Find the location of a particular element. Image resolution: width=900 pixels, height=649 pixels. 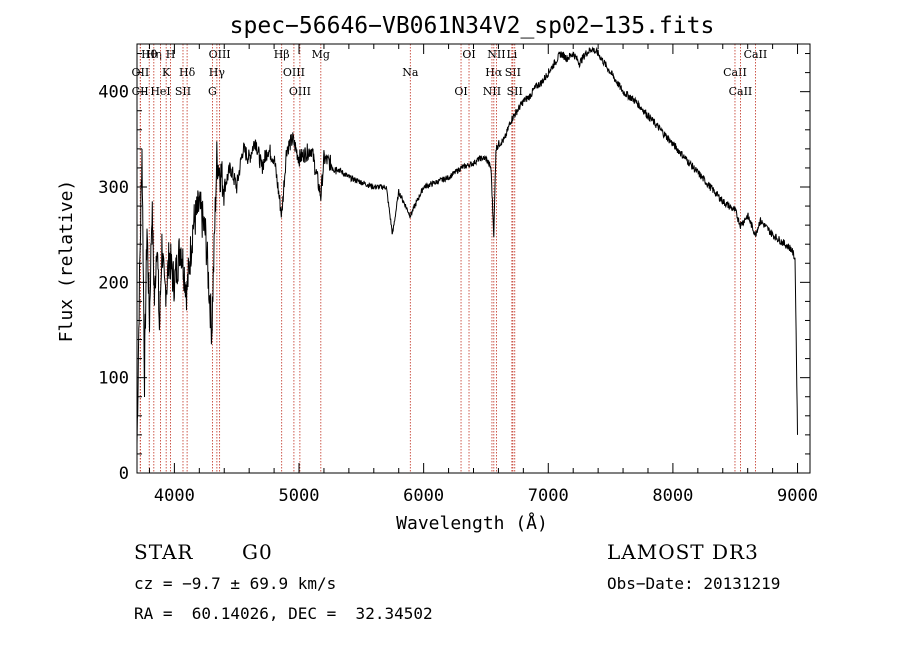

emission-line-label: Na is located at coordinates (410, 72).